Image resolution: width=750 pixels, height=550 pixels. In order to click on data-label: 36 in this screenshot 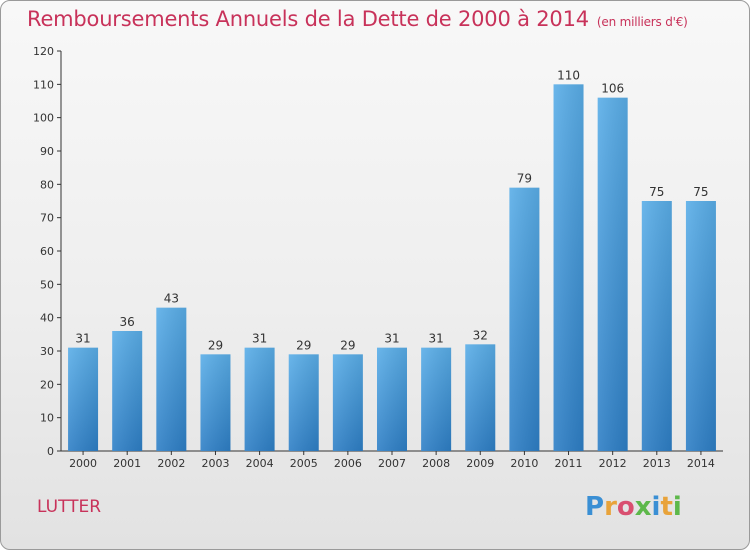, I will do `click(127, 322)`.